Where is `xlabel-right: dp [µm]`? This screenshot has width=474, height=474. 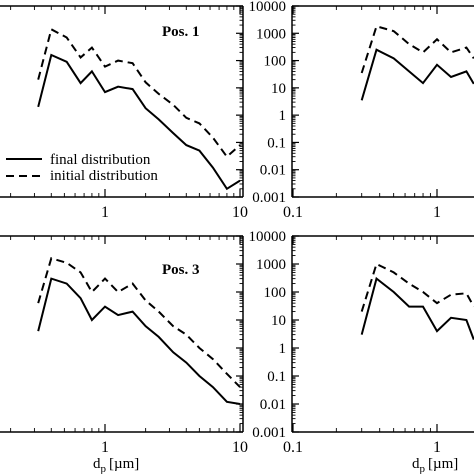
xlabel-right: dp [µm] is located at coordinates (435, 465).